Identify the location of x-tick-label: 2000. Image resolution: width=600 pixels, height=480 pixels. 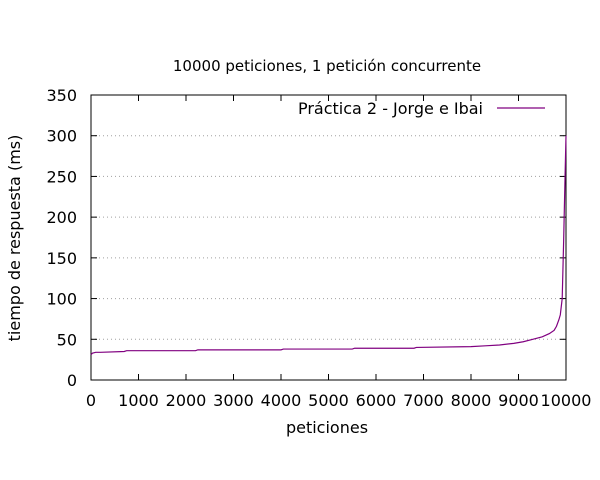
(186, 400).